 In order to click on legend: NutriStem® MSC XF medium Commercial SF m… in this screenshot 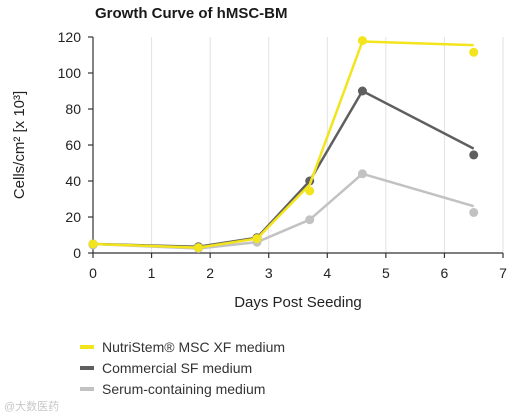, I will do `click(182, 367)`.